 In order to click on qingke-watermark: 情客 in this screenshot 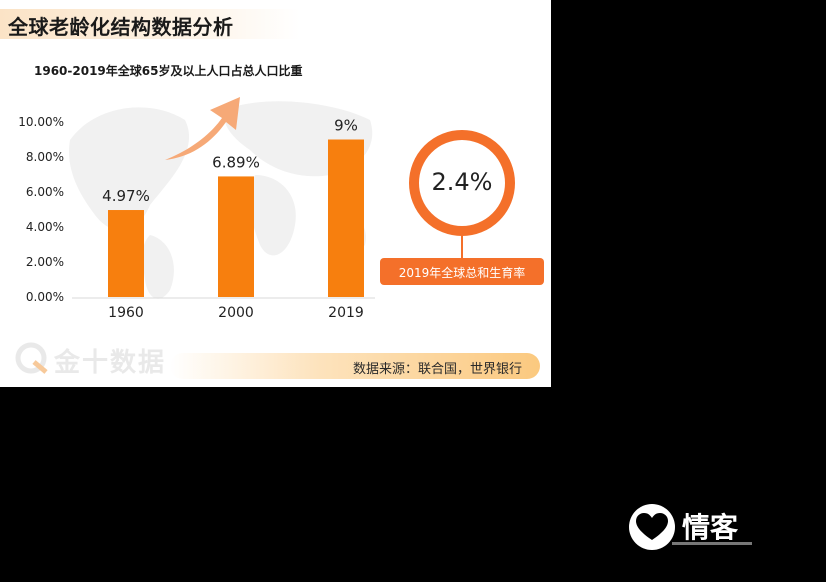, I will do `click(687, 527)`.